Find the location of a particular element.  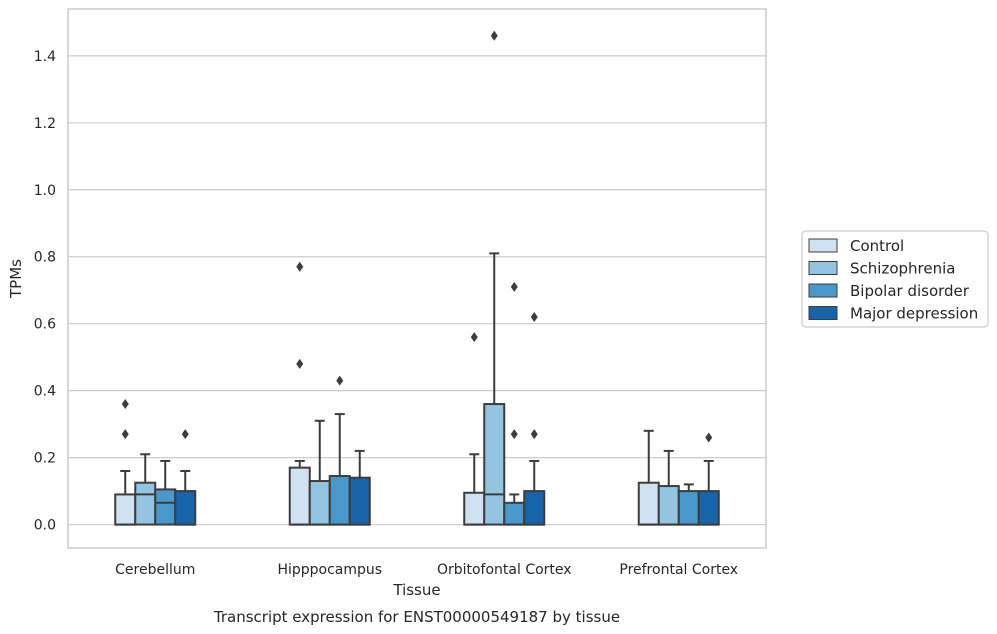

x-tick-label: Prefrontal Cortex is located at coordinates (678, 570).